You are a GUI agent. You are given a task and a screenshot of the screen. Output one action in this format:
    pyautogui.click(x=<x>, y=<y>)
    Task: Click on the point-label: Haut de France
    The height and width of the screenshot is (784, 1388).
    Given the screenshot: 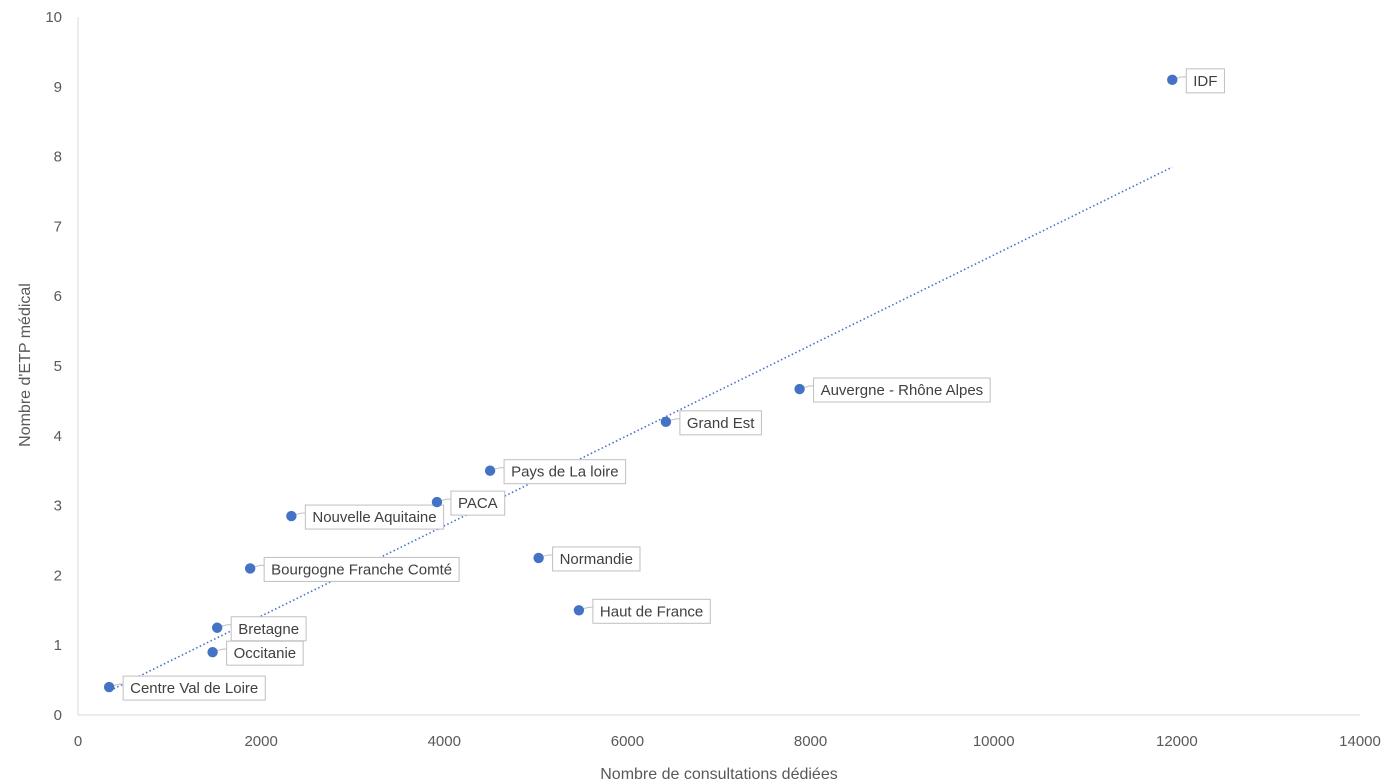 What is the action you would take?
    pyautogui.click(x=651, y=611)
    